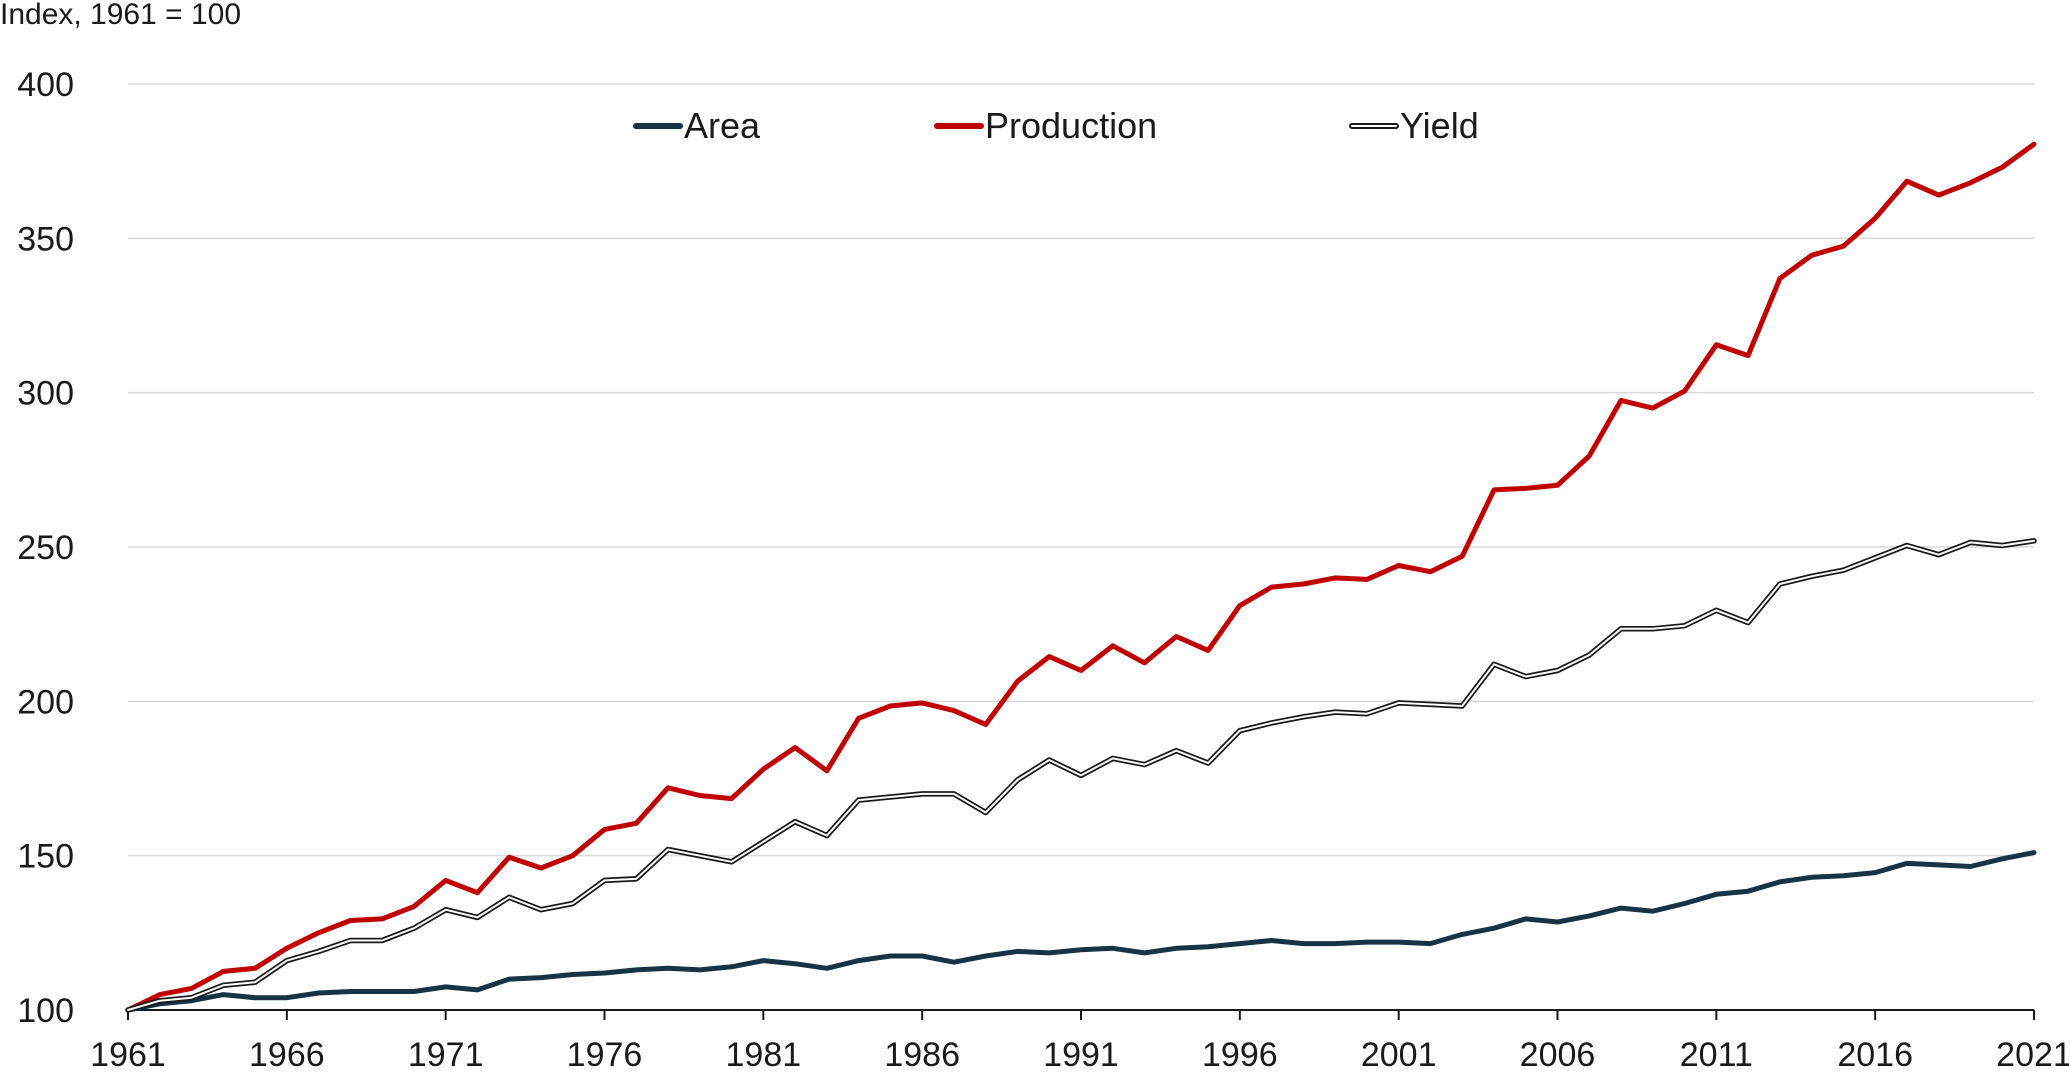 The width and height of the screenshot is (2069, 1080). I want to click on series-line-area, so click(1081, 931).